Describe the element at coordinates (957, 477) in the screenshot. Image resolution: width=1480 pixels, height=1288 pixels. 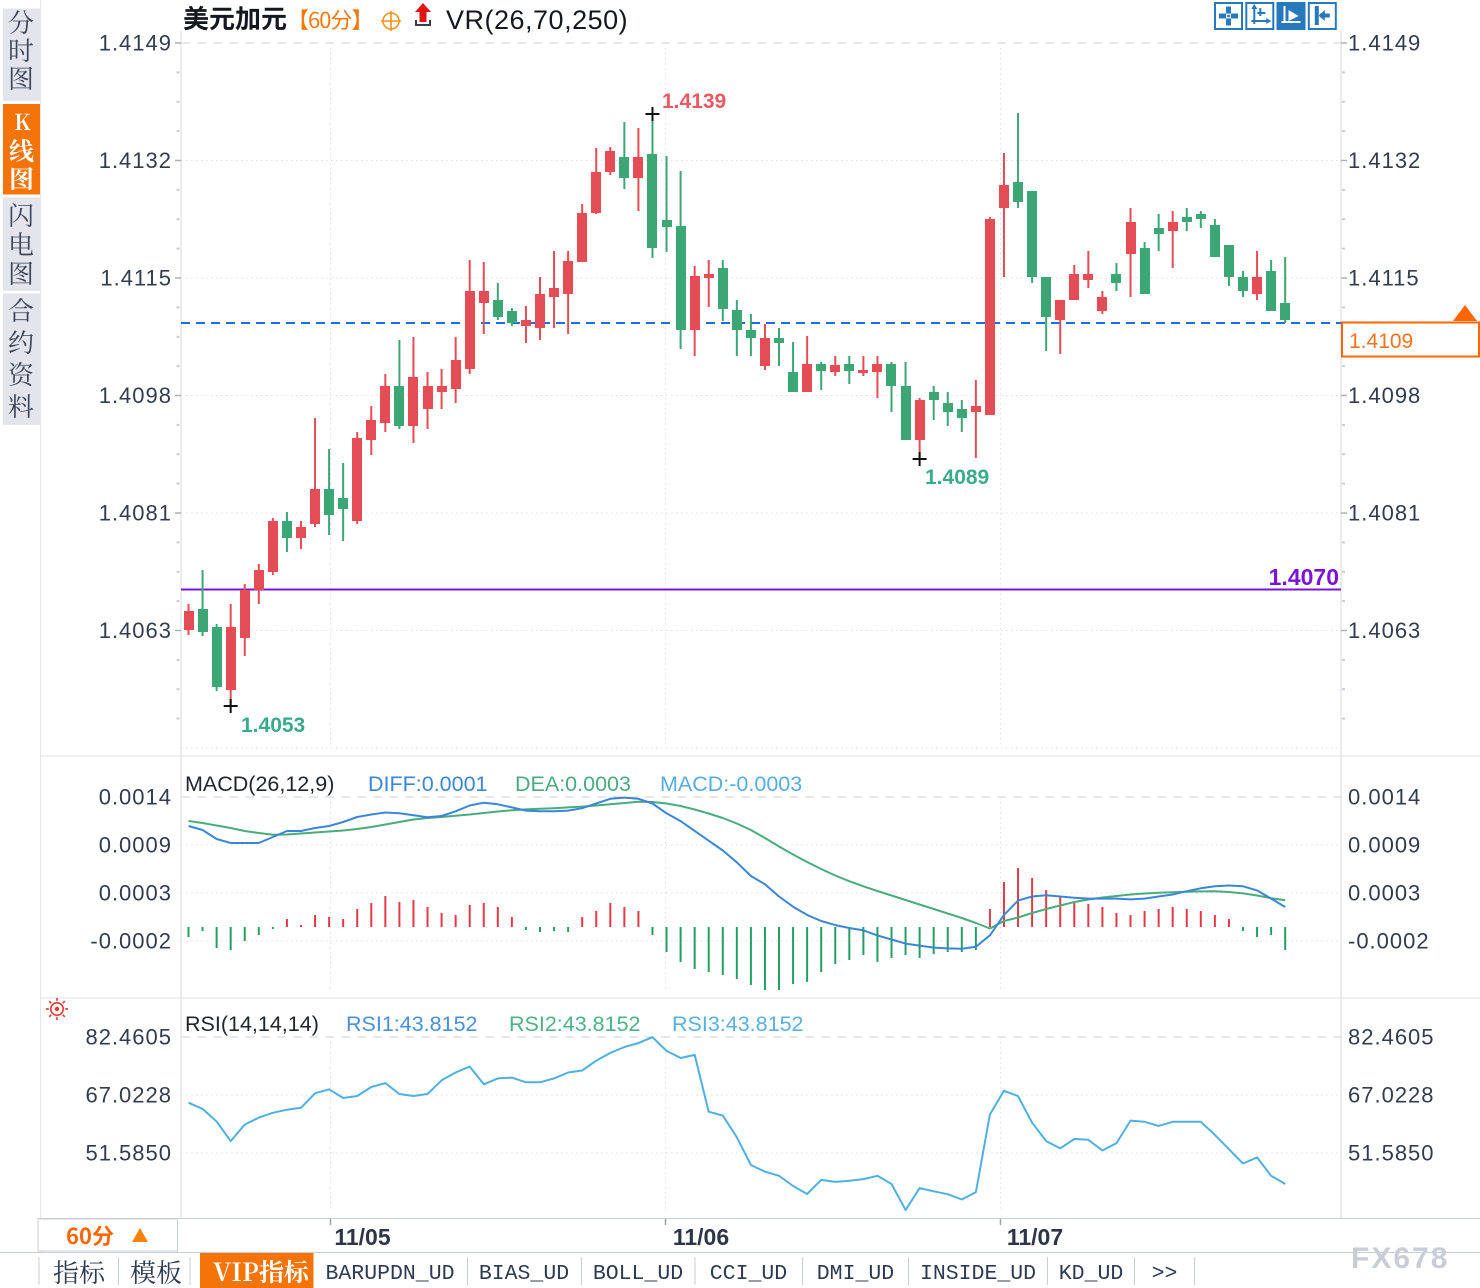
I see `svg-text: 1.4089` at that location.